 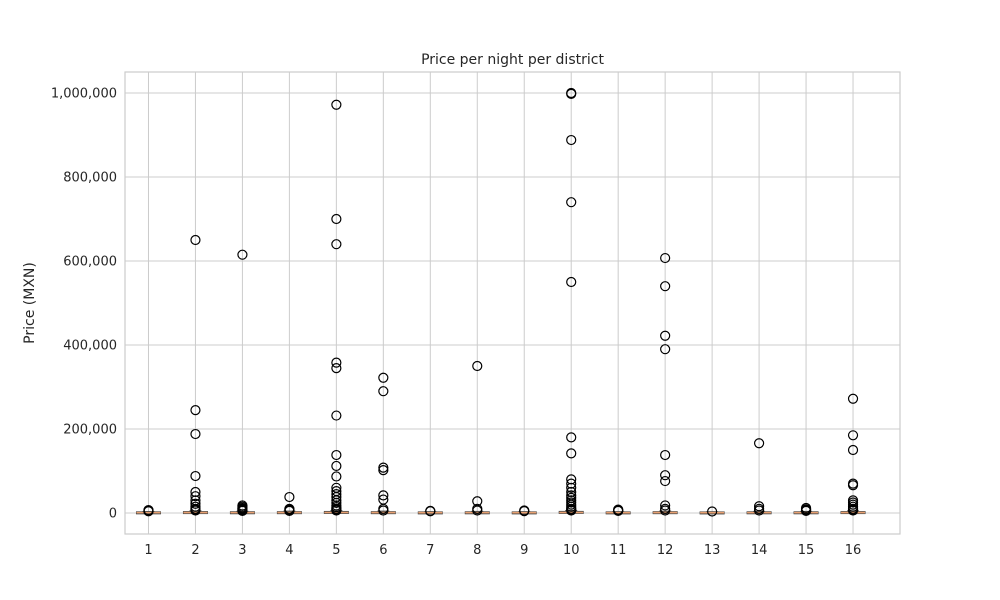 What do you see at coordinates (383, 550) in the screenshot?
I see `x-tick-label: 6` at bounding box center [383, 550].